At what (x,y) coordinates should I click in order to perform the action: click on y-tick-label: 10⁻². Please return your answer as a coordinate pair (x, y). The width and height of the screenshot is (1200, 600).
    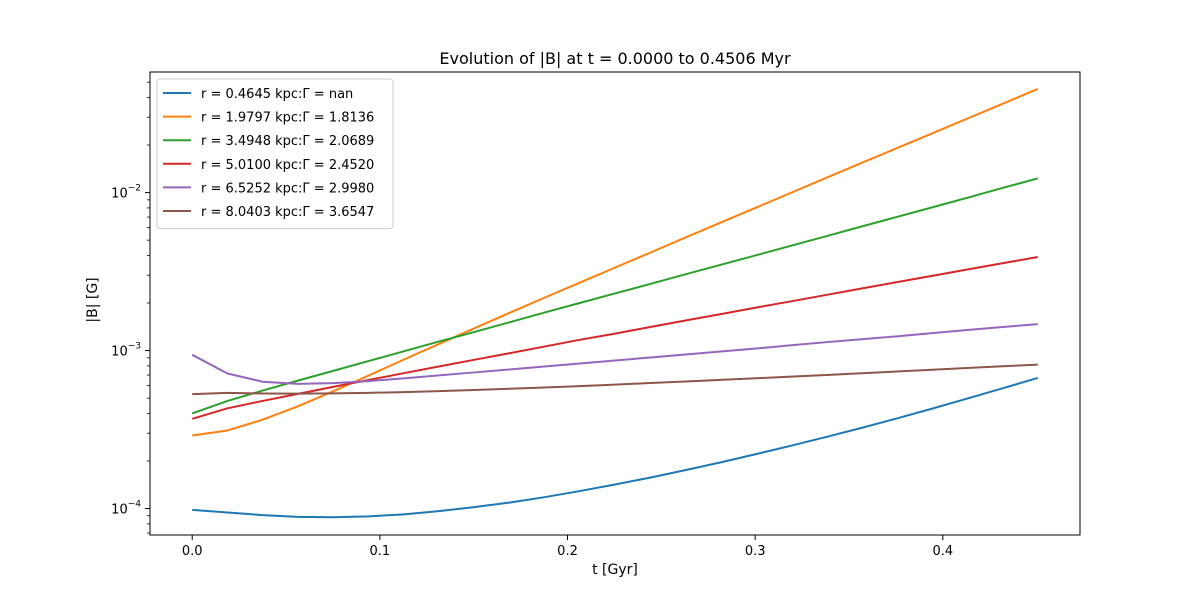
    Looking at the image, I should click on (126, 193).